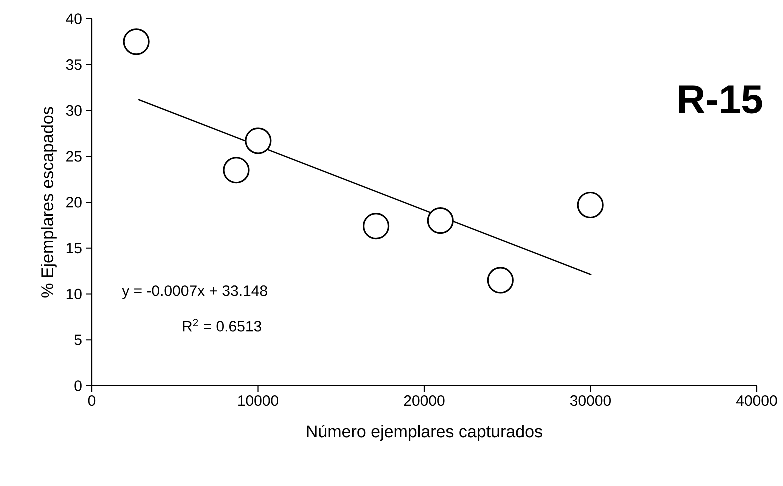 This screenshot has width=783, height=486. Describe the element at coordinates (74, 110) in the screenshot. I see `y-tick-label: 30` at that location.